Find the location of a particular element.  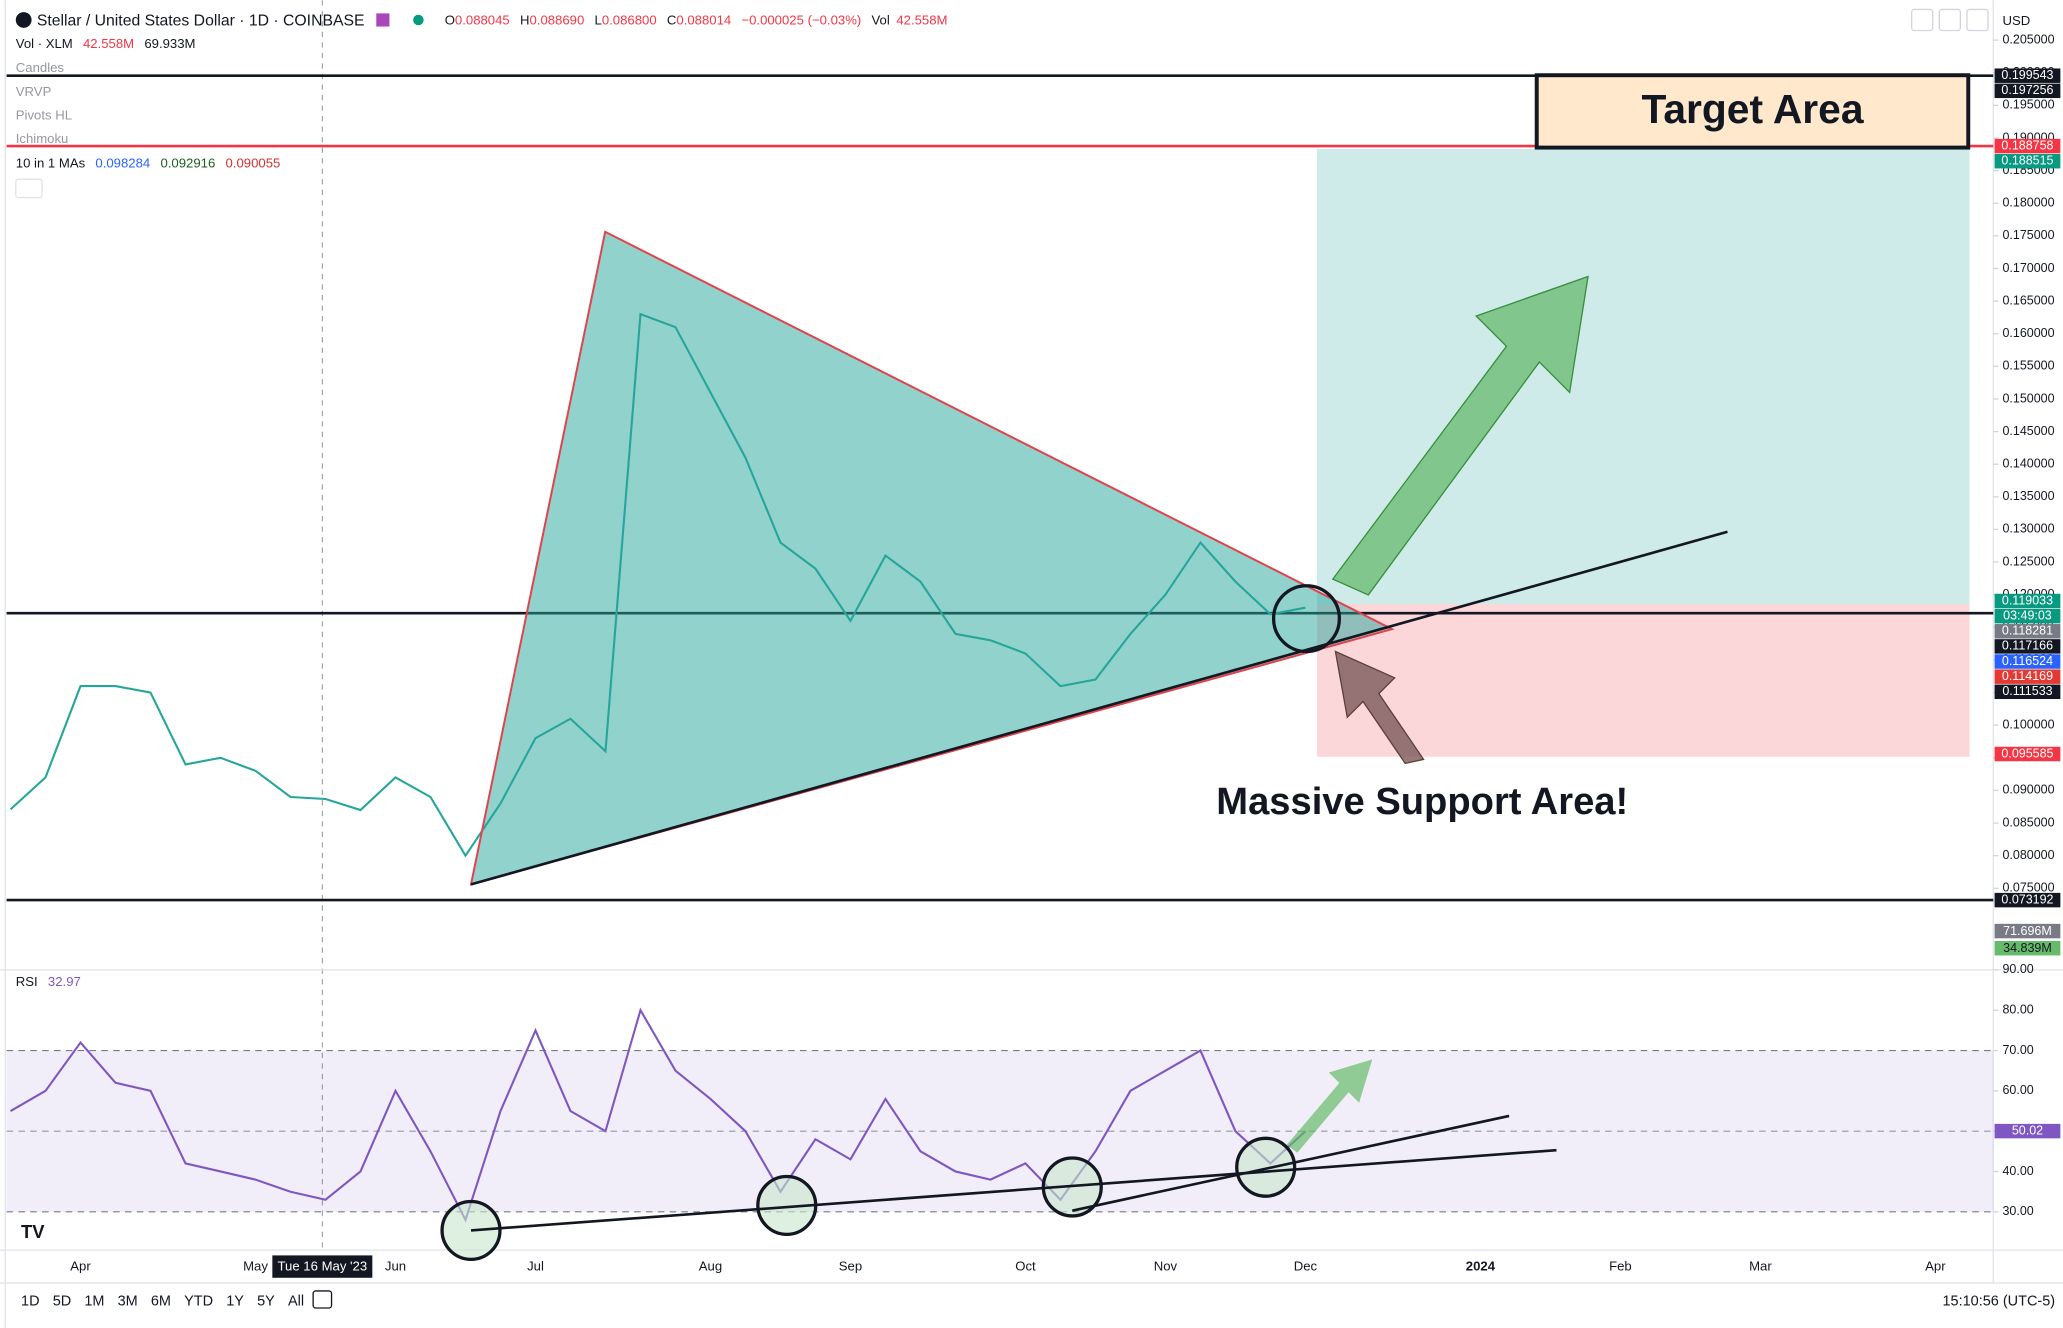

rsi-name: RSI is located at coordinates (27, 982).